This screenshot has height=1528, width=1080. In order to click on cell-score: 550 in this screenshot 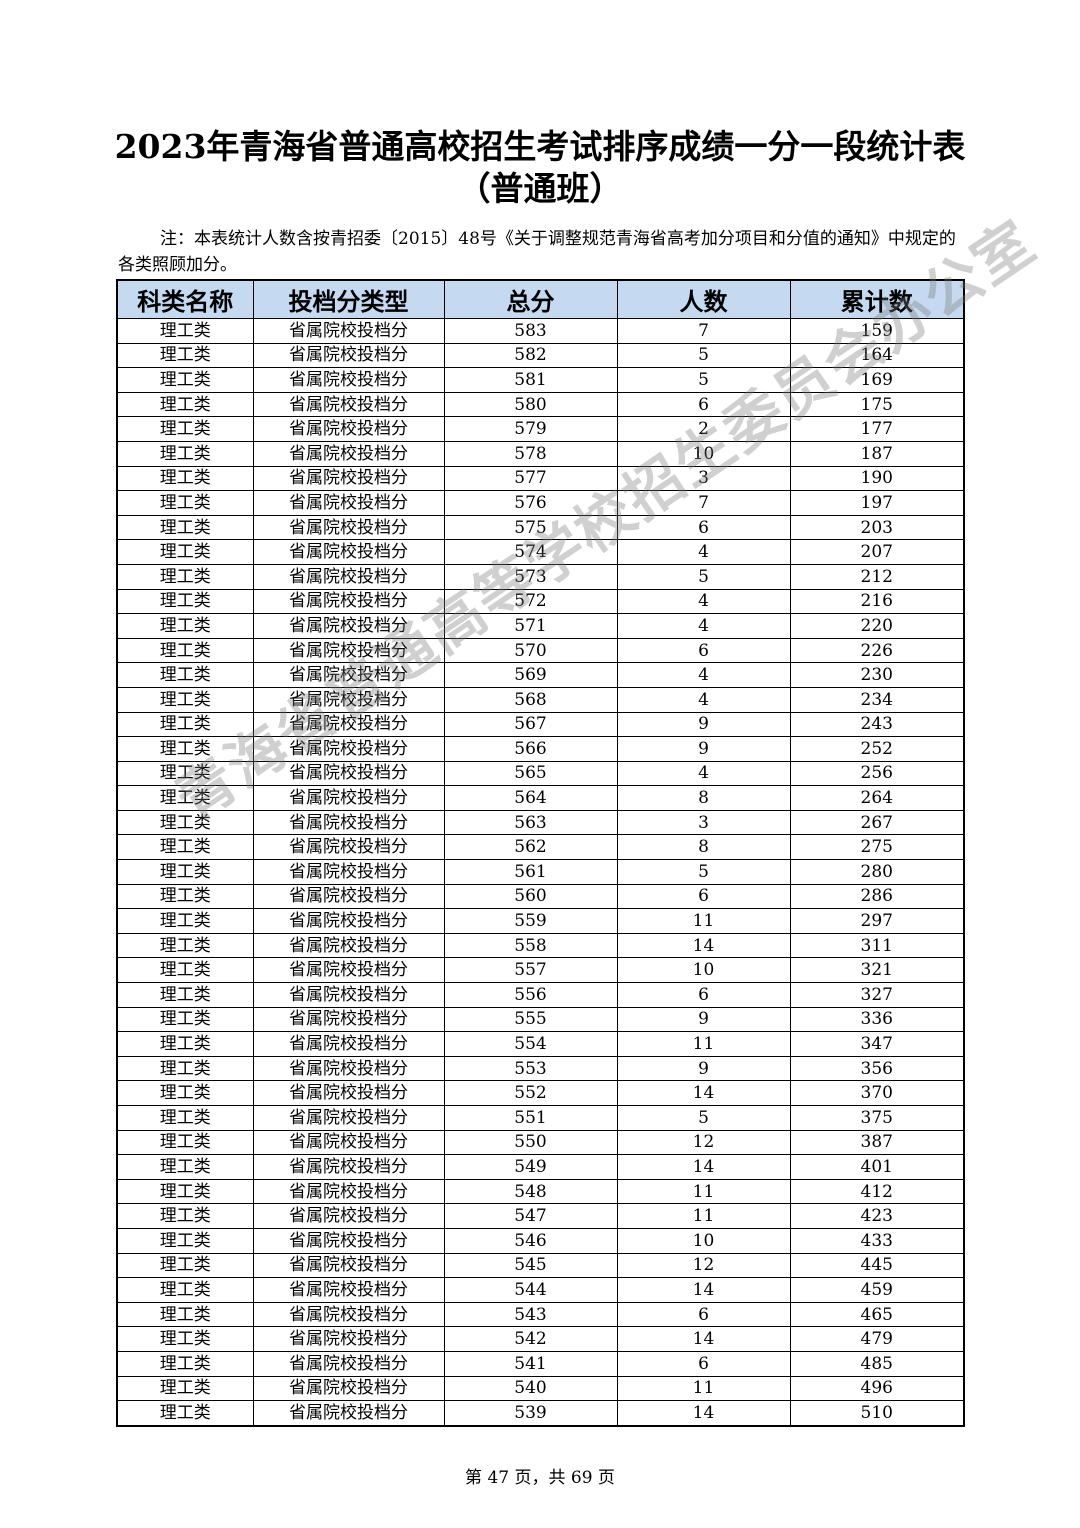, I will do `click(530, 1142)`.